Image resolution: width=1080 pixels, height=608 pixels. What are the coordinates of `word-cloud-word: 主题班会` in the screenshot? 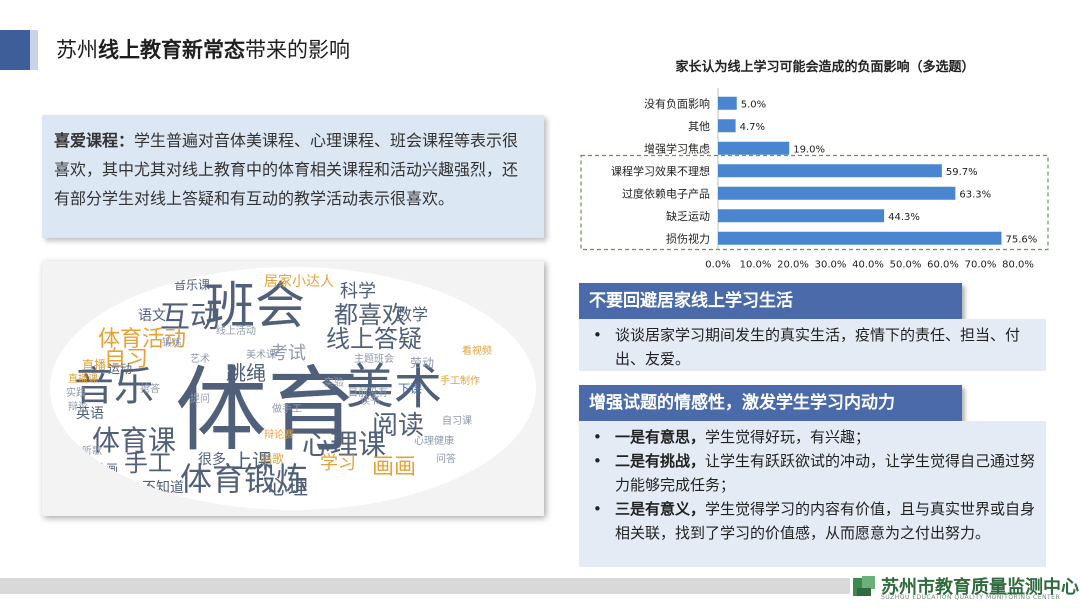 It's located at (374, 359).